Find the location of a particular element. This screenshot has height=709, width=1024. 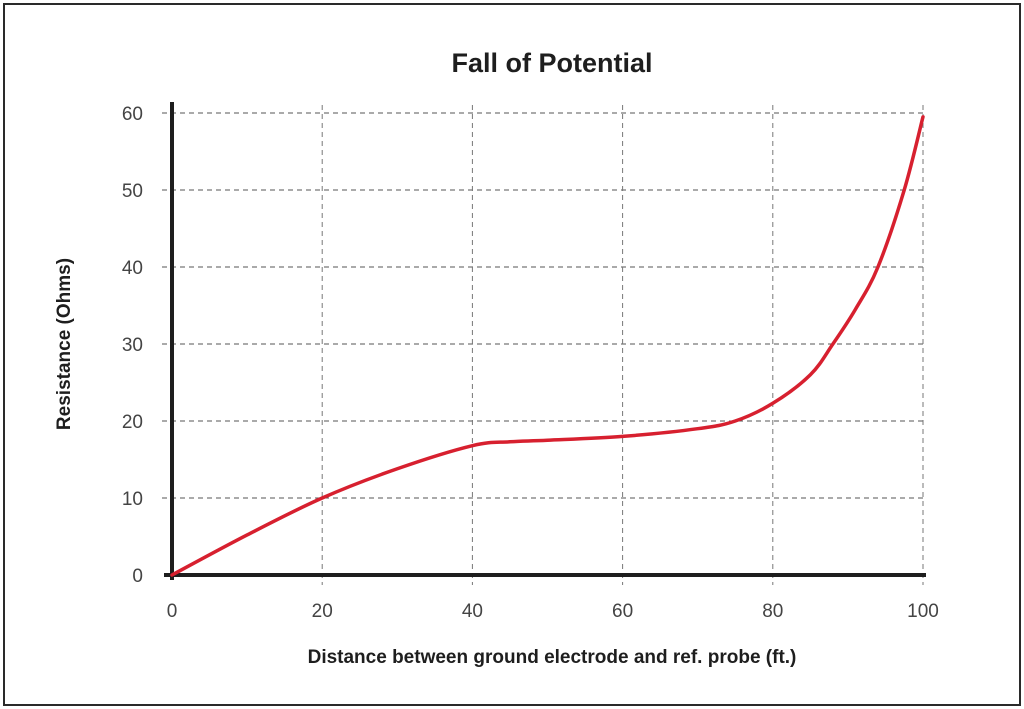

y-tick-label: 0 is located at coordinates (137, 576).